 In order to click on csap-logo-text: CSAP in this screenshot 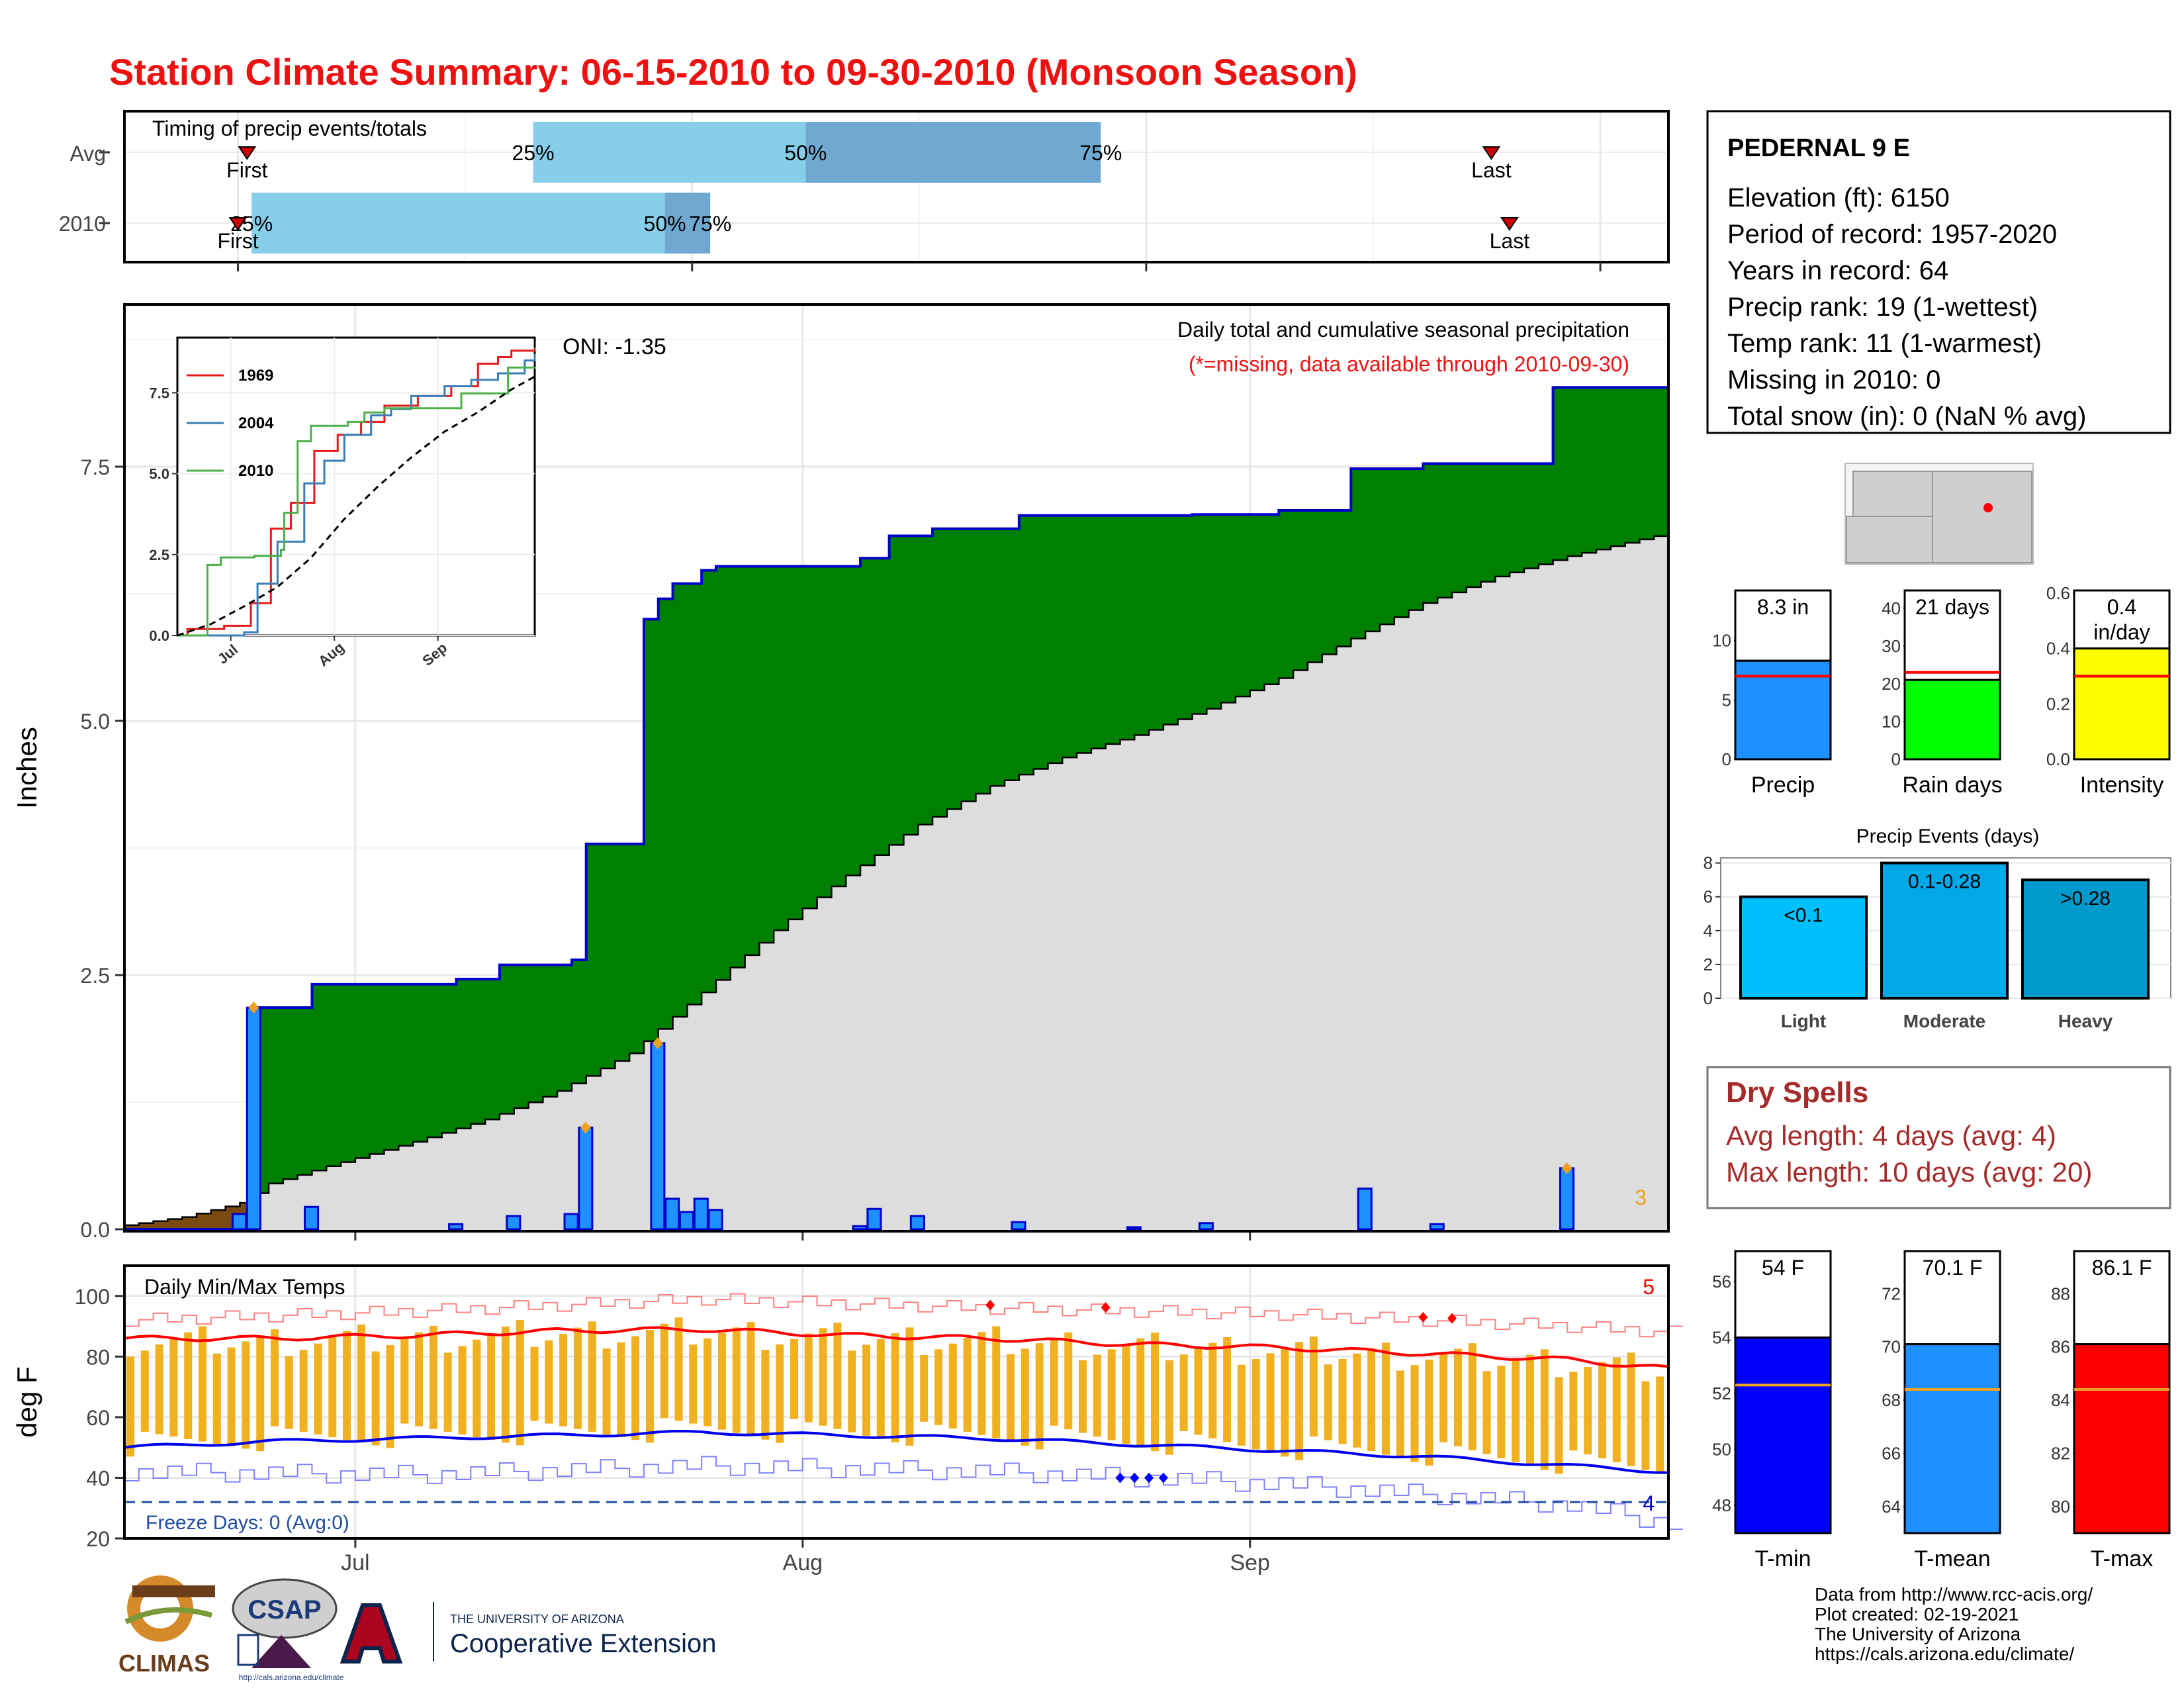, I will do `click(284, 1609)`.